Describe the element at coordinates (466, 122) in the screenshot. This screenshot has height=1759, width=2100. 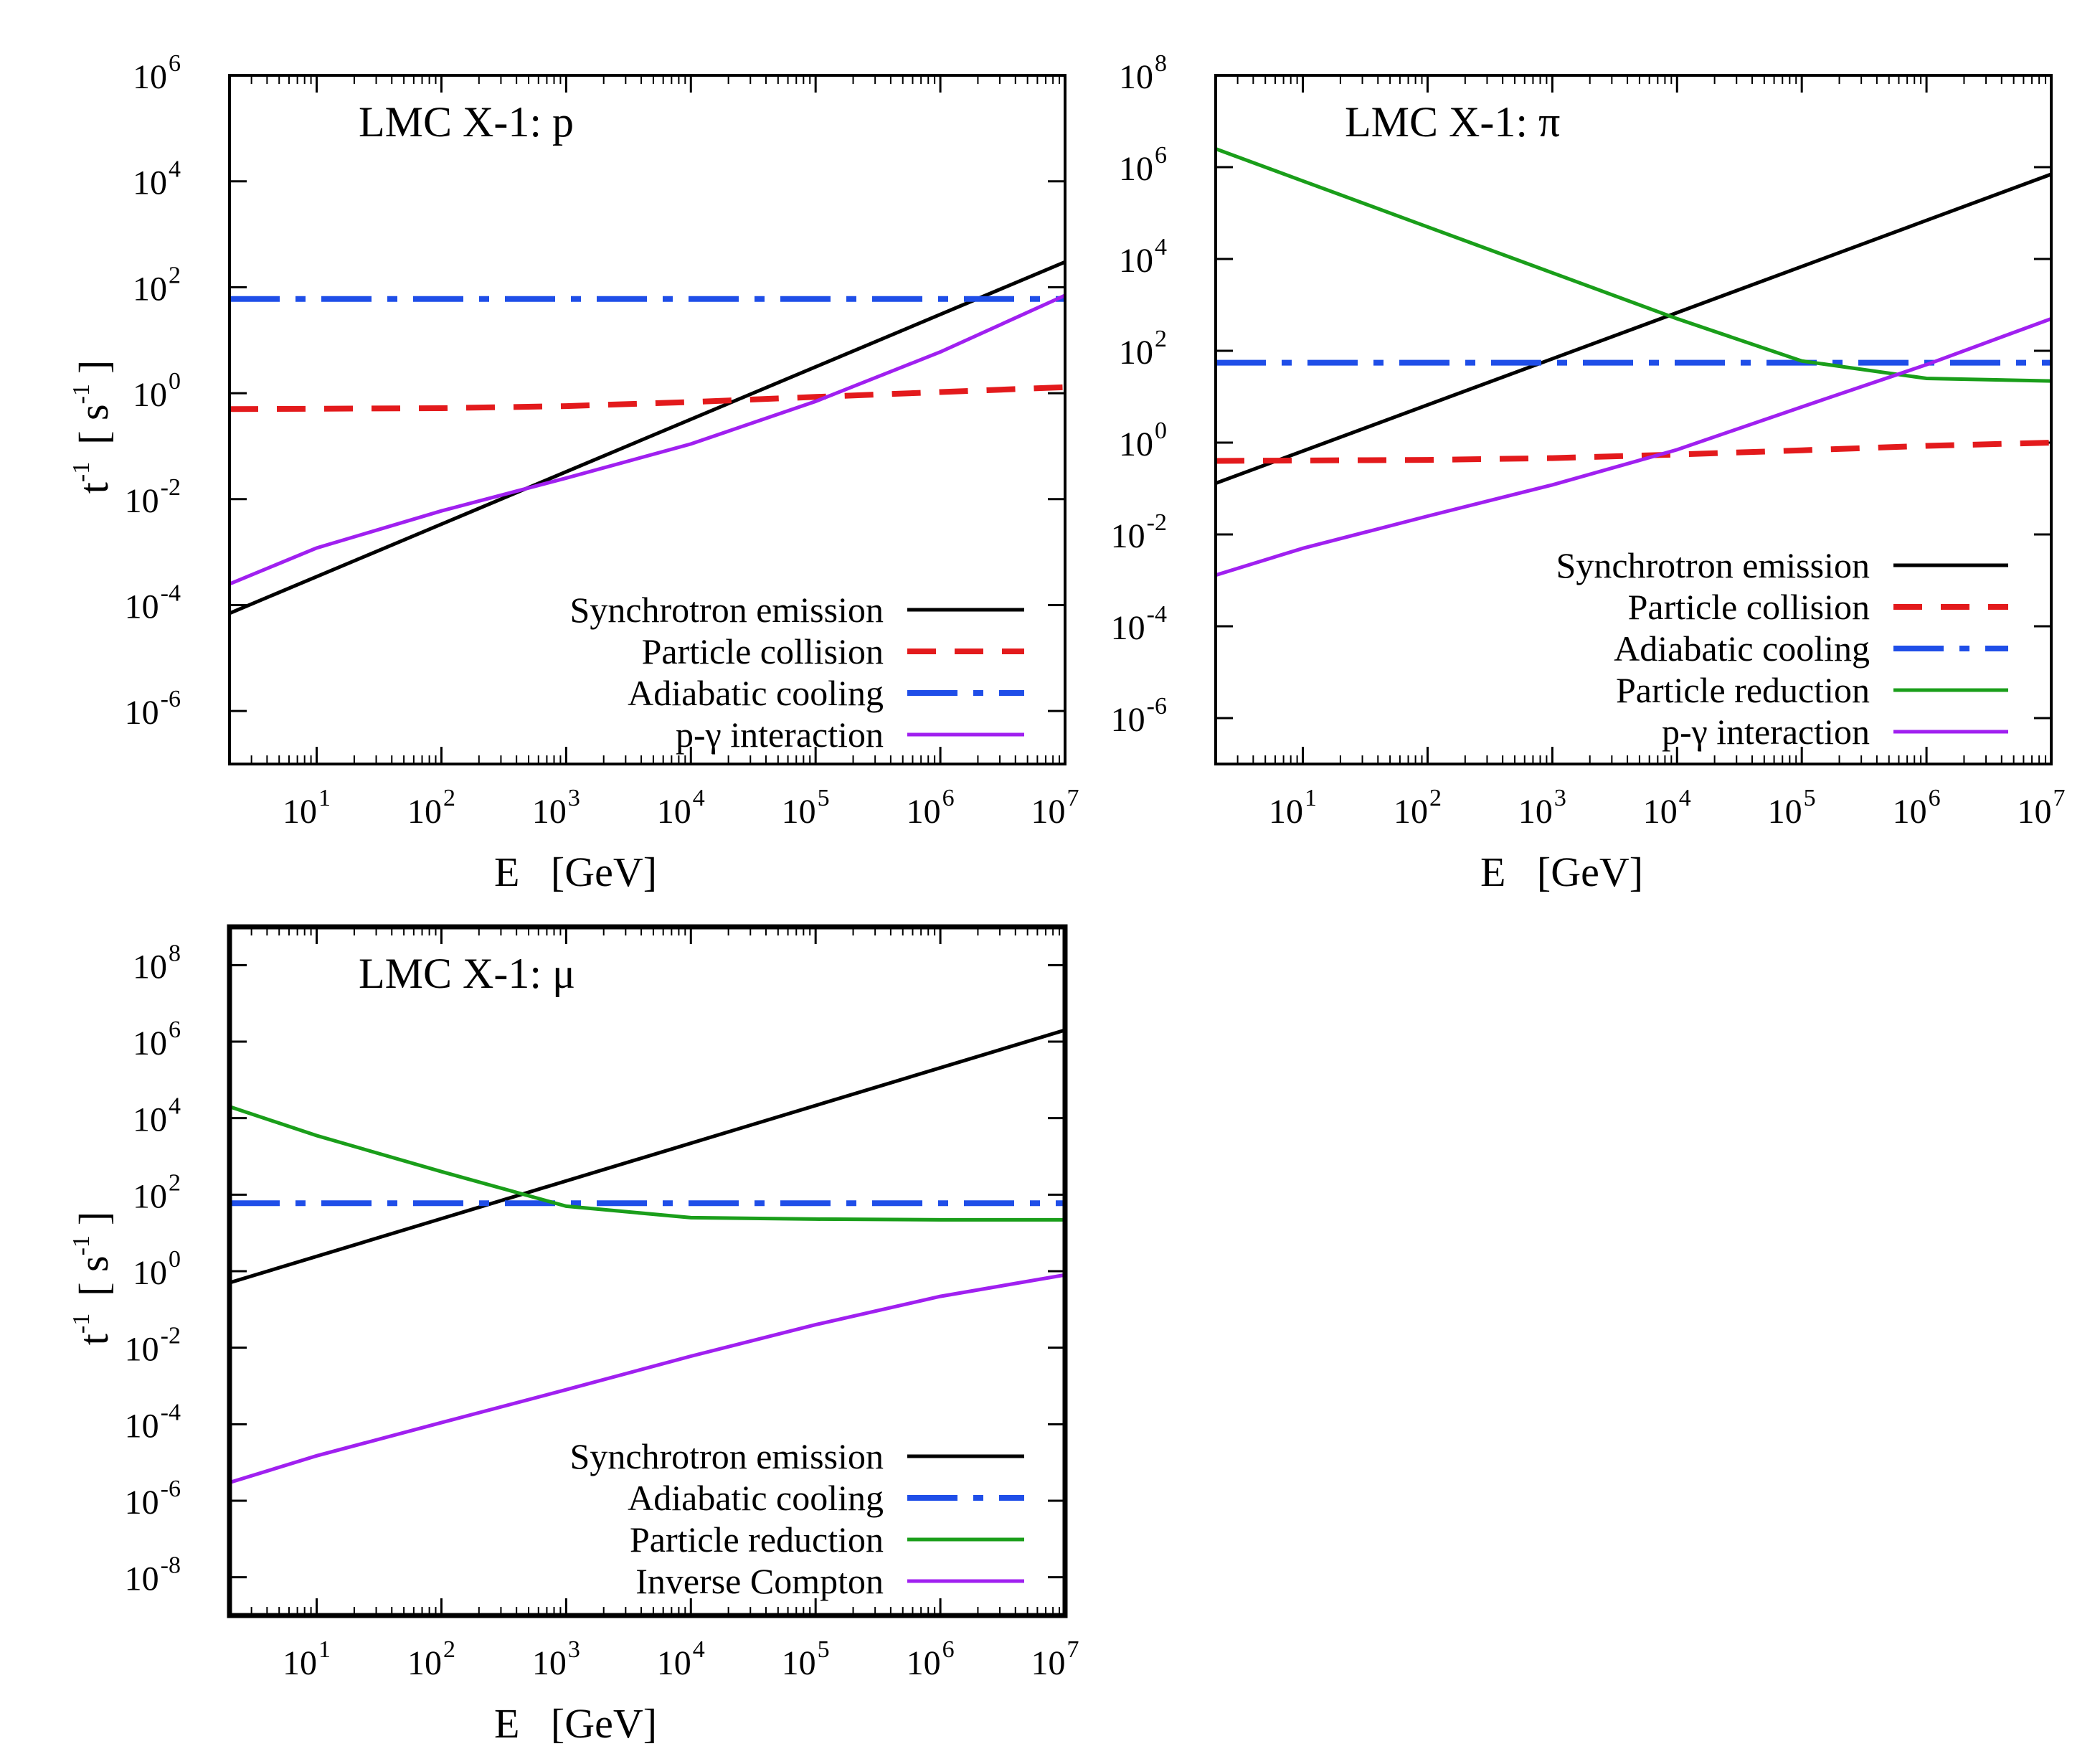
I see `panel-title: LMC X-1: p` at that location.